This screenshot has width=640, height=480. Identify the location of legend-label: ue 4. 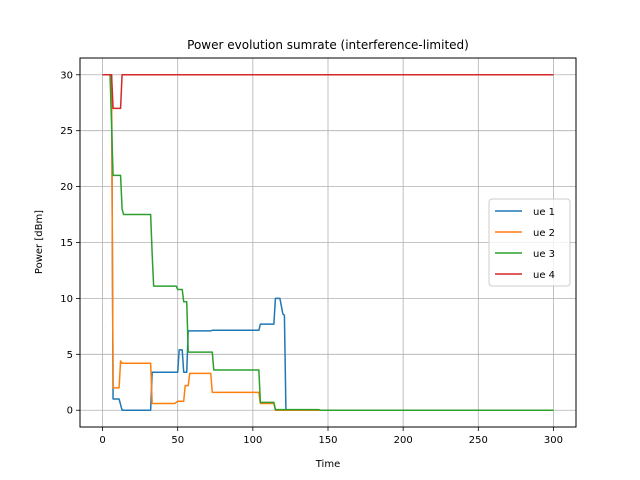
(544, 275).